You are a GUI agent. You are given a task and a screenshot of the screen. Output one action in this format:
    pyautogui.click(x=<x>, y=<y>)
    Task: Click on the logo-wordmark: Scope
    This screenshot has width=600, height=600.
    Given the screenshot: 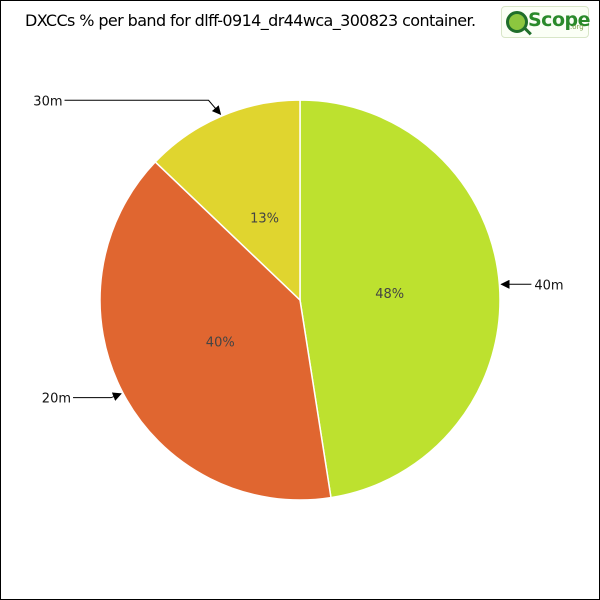 What is the action you would take?
    pyautogui.click(x=559, y=20)
    